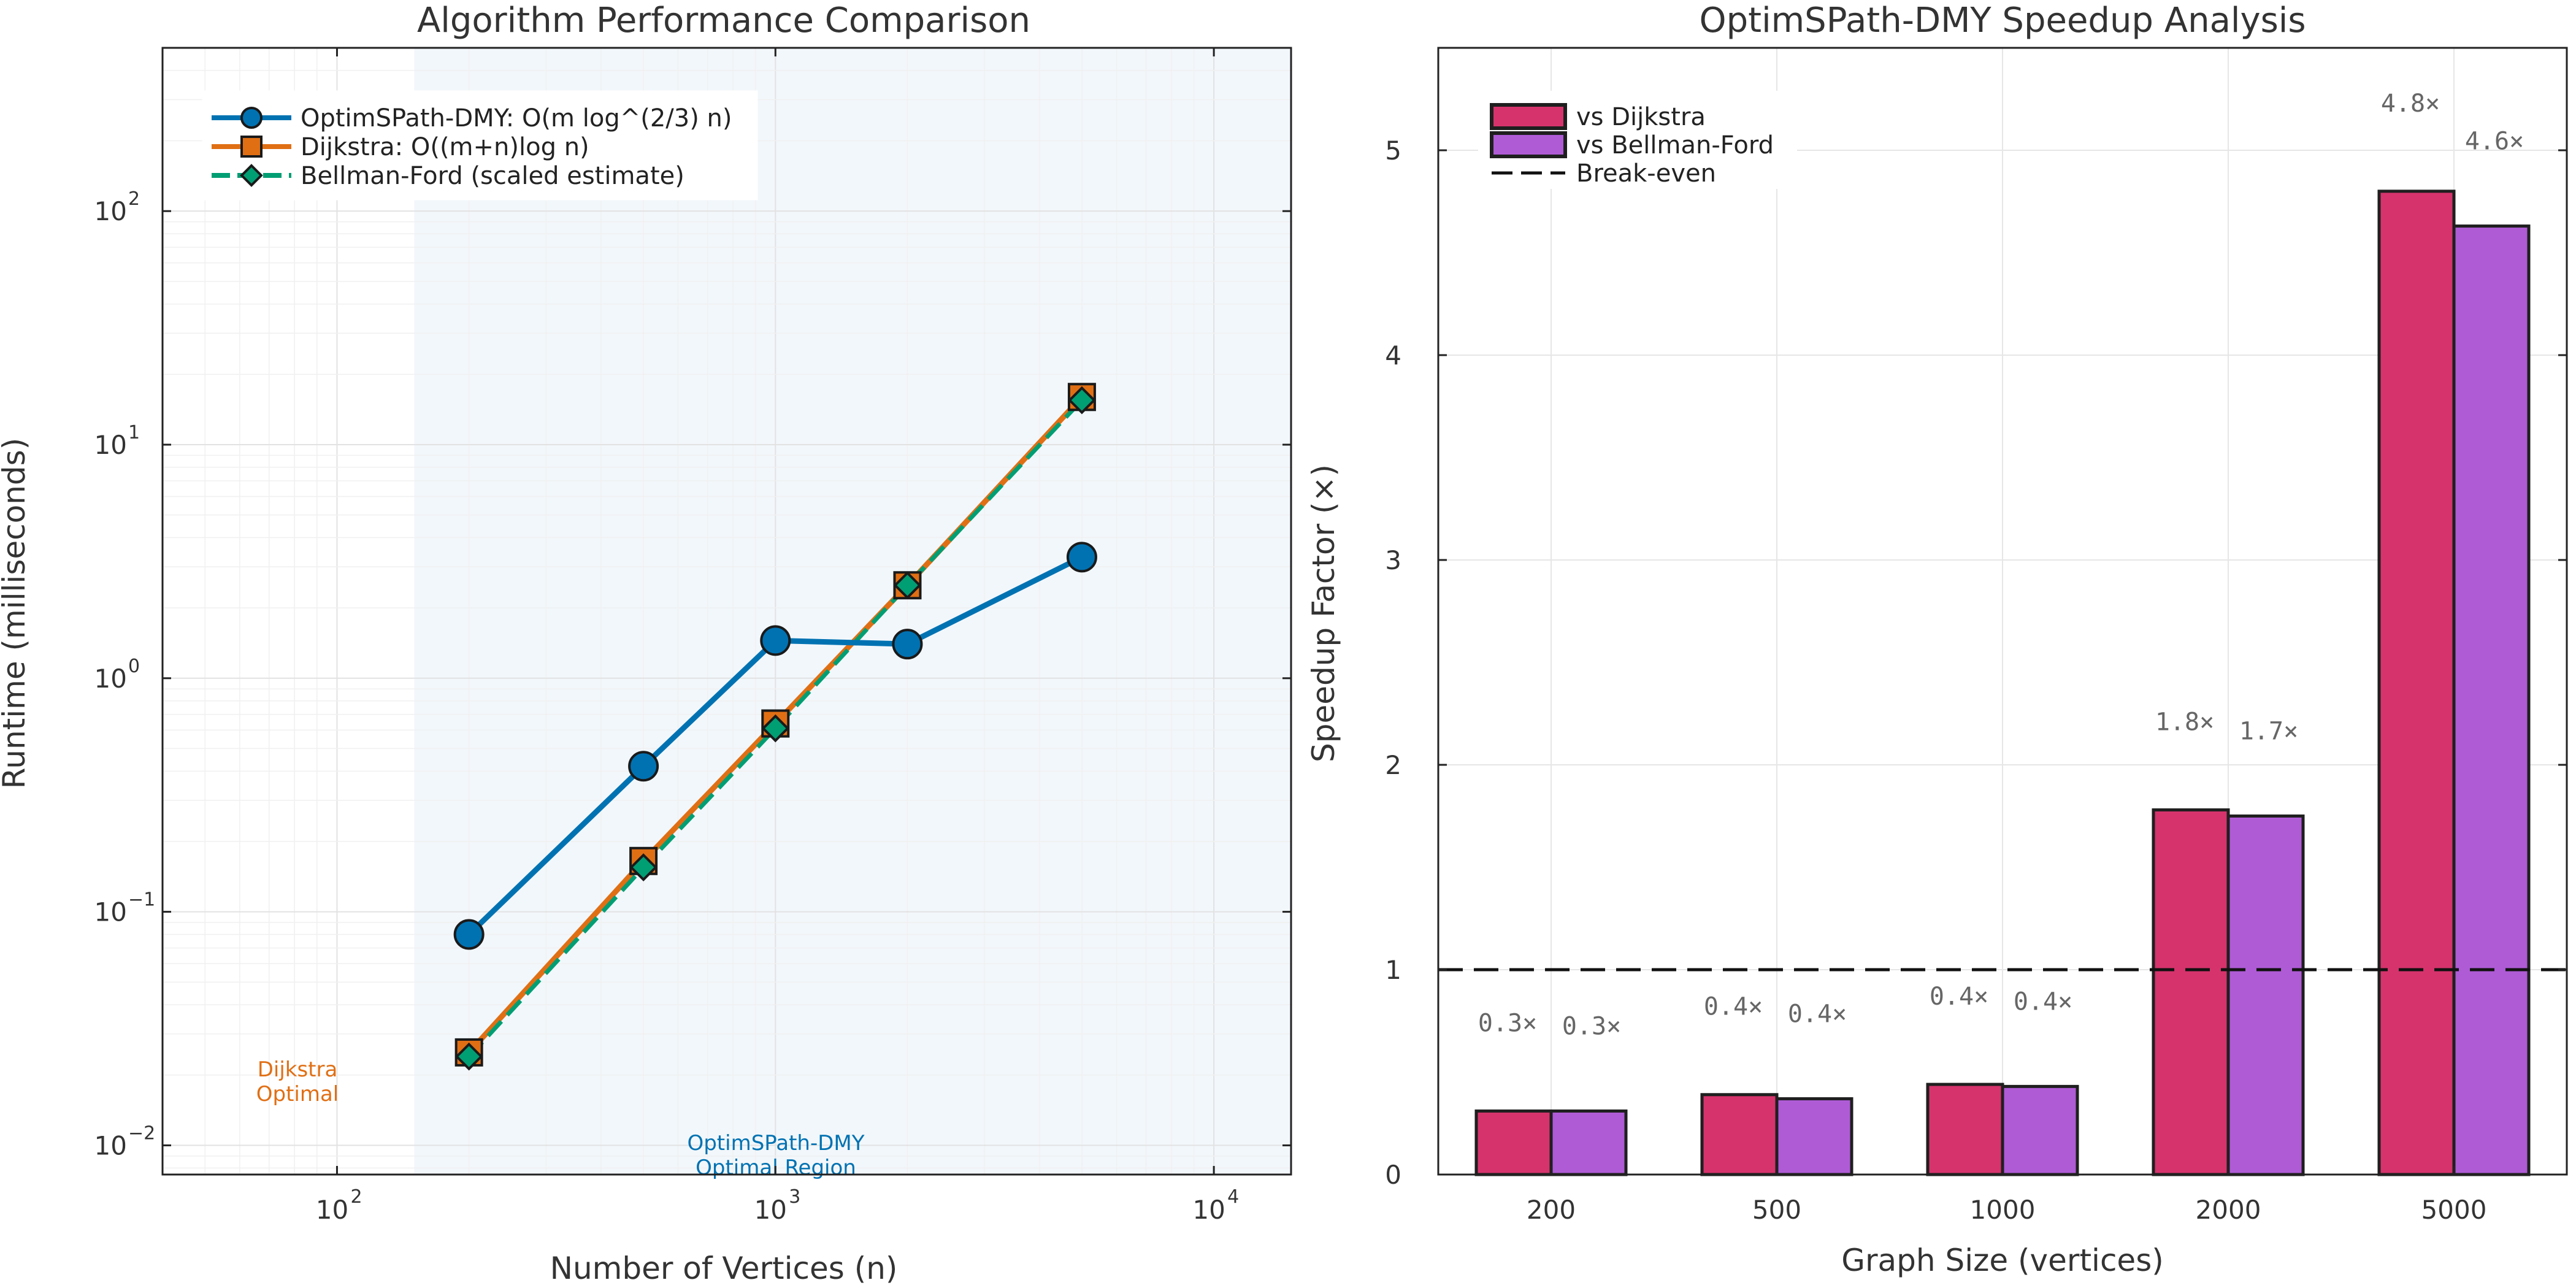 The width and height of the screenshot is (2576, 1288). I want to click on y-tick-label: 5, so click(1393, 151).